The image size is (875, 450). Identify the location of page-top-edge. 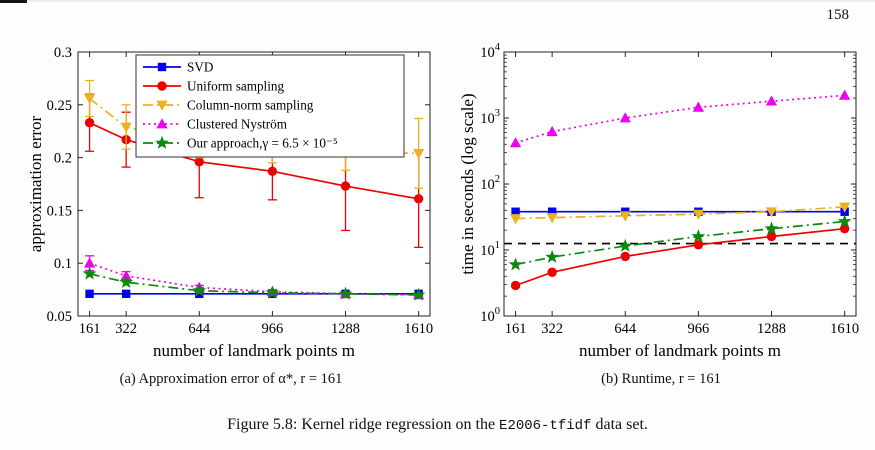
(437, 1).